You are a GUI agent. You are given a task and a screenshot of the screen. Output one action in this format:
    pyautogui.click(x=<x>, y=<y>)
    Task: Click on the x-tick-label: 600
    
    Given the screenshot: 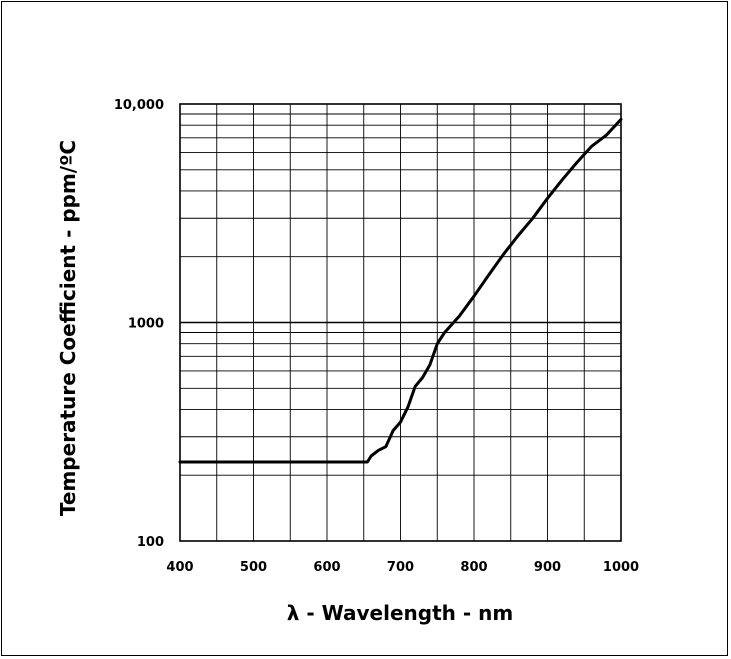 What is the action you would take?
    pyautogui.click(x=326, y=567)
    